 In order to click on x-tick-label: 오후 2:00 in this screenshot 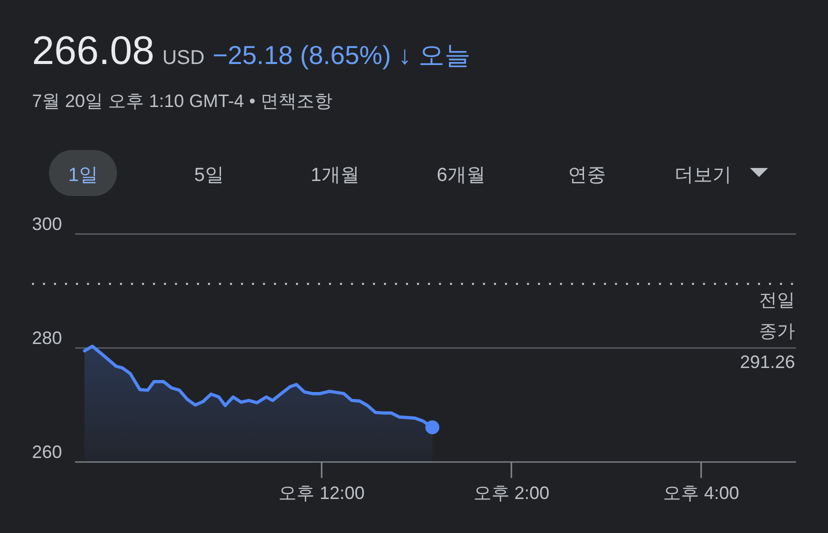, I will do `click(511, 493)`.